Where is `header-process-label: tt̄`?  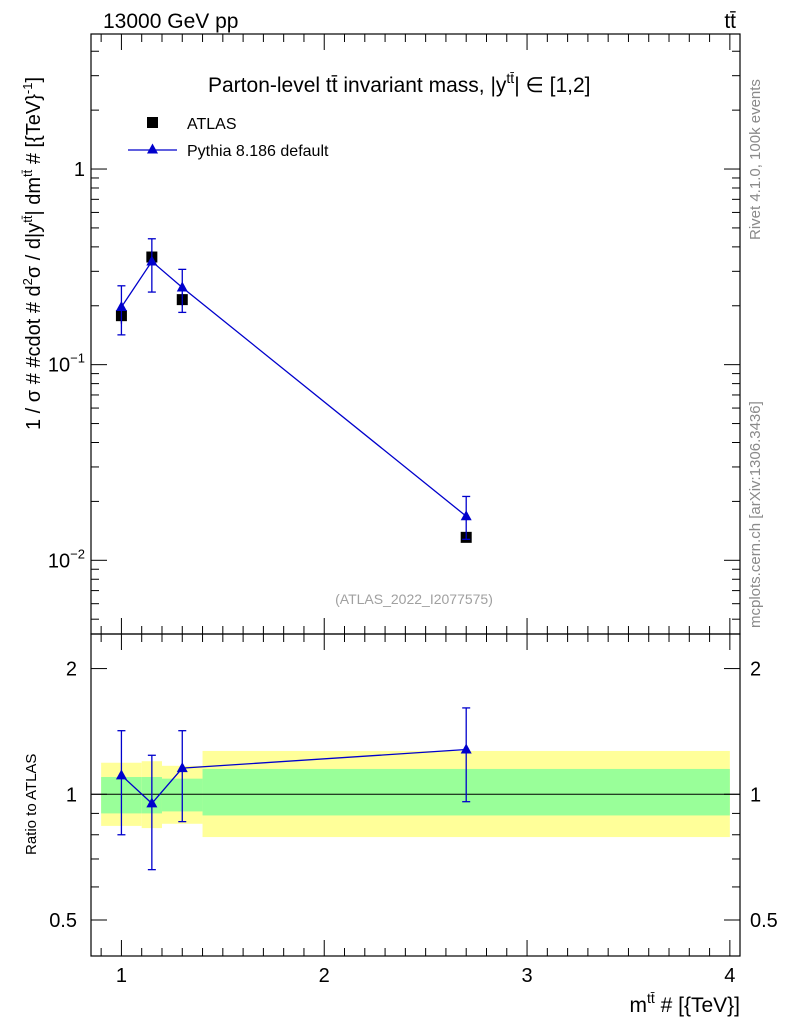
header-process-label: tt̄ is located at coordinates (730, 21).